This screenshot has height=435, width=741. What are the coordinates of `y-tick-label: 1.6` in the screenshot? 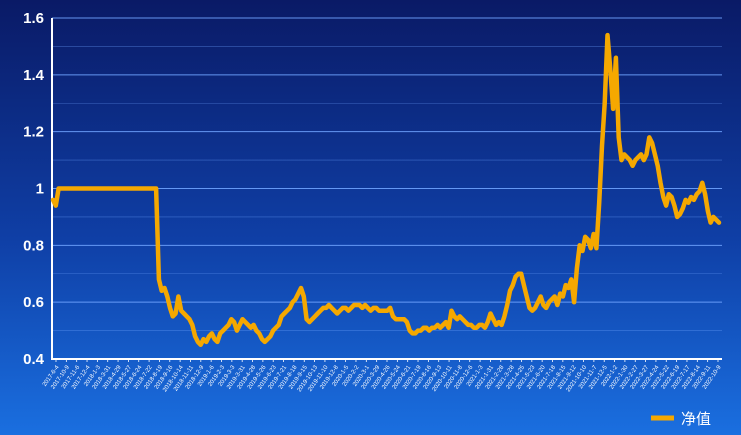 It's located at (33, 18).